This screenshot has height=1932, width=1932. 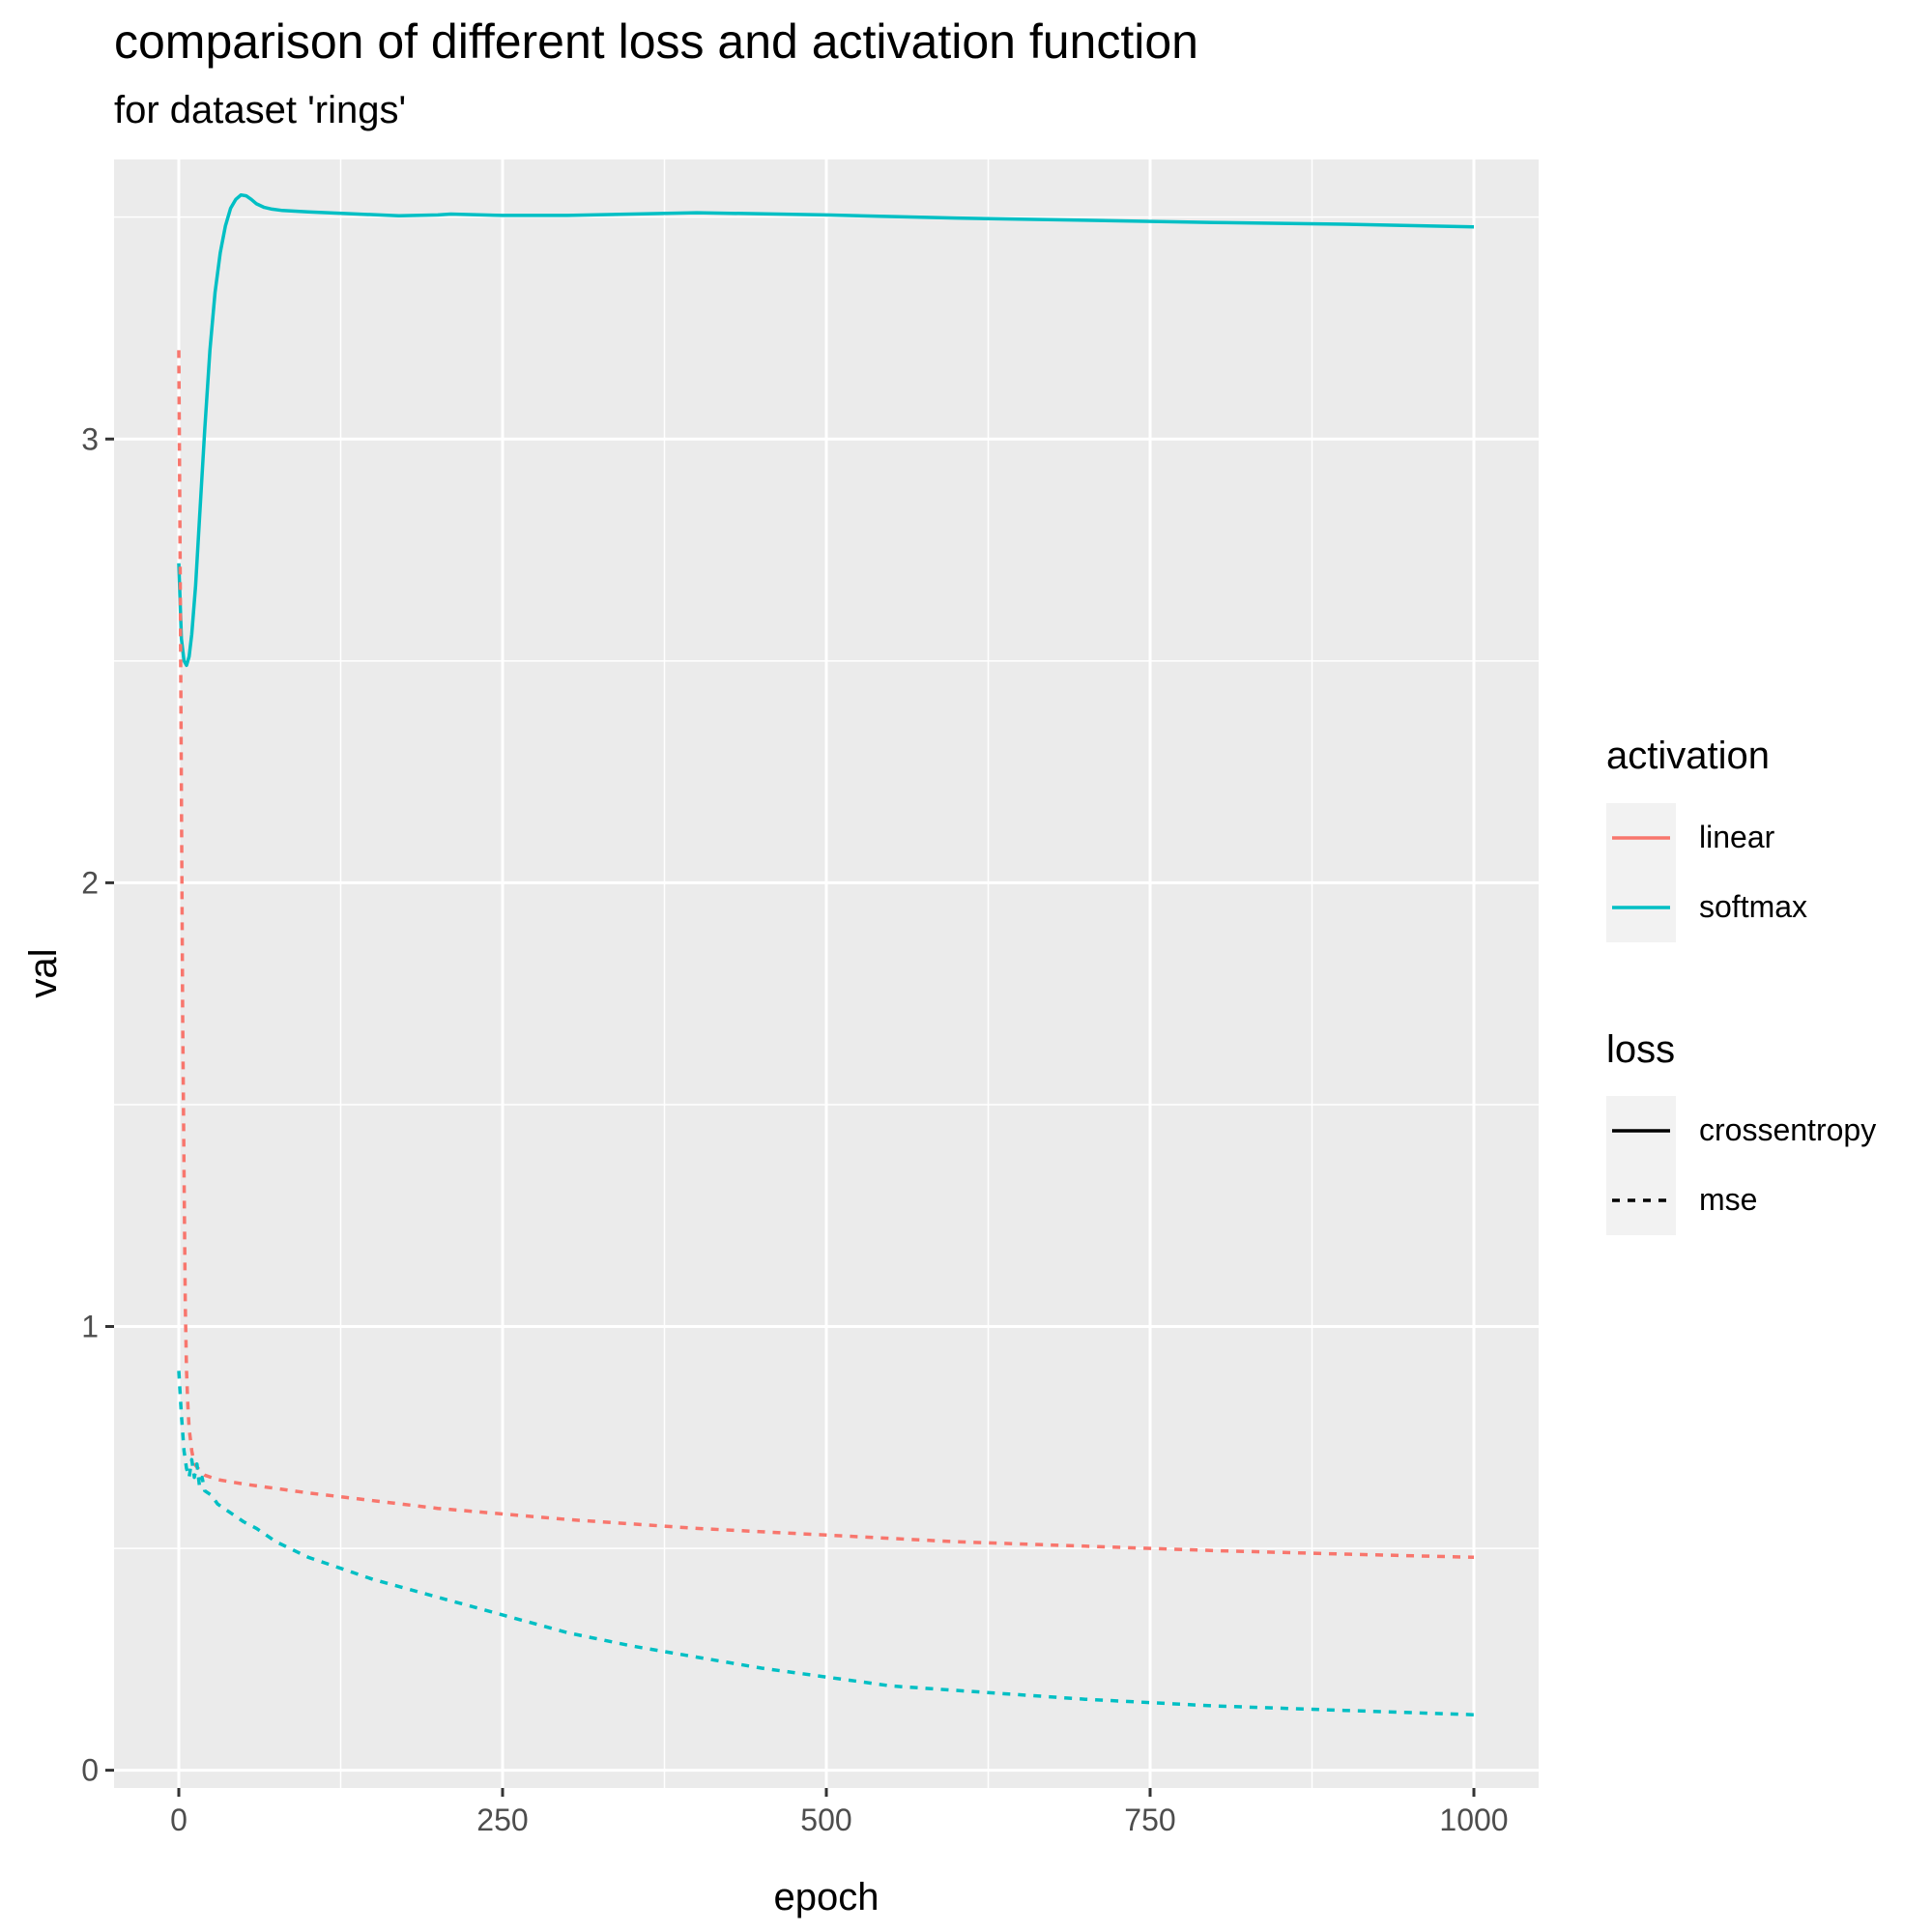 What do you see at coordinates (90, 1770) in the screenshot?
I see `y-tick-label: 0` at bounding box center [90, 1770].